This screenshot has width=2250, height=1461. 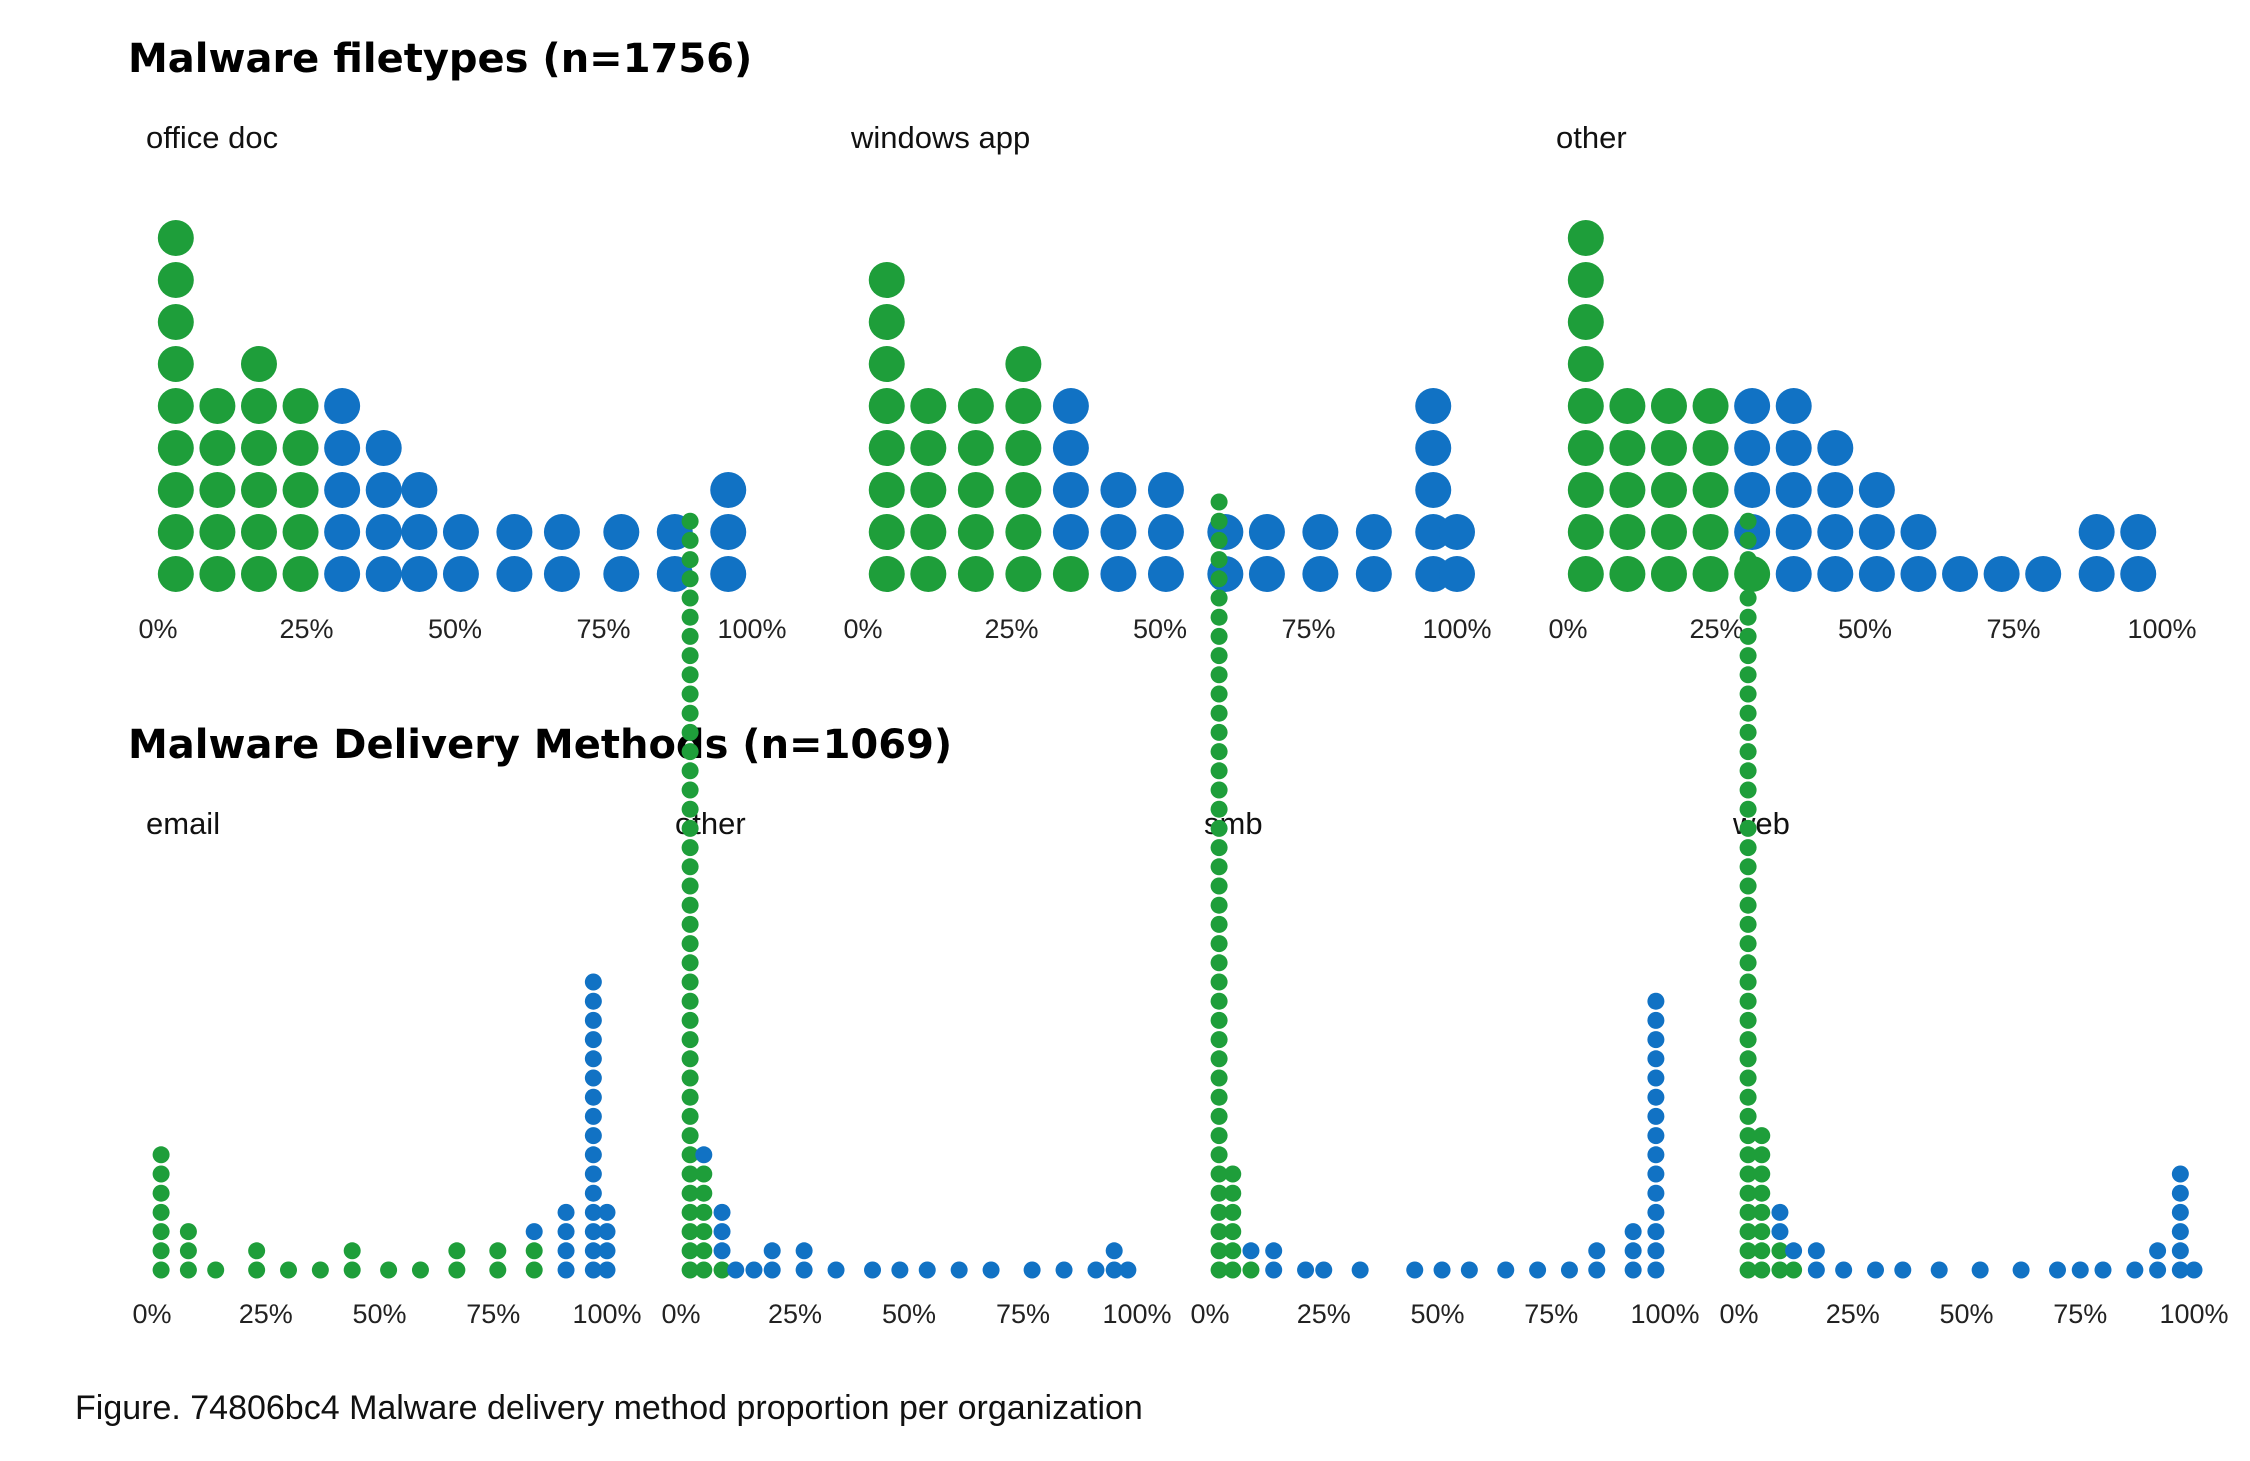 What do you see at coordinates (1853, 1314) in the screenshot?
I see `tick-label-web: 25%` at bounding box center [1853, 1314].